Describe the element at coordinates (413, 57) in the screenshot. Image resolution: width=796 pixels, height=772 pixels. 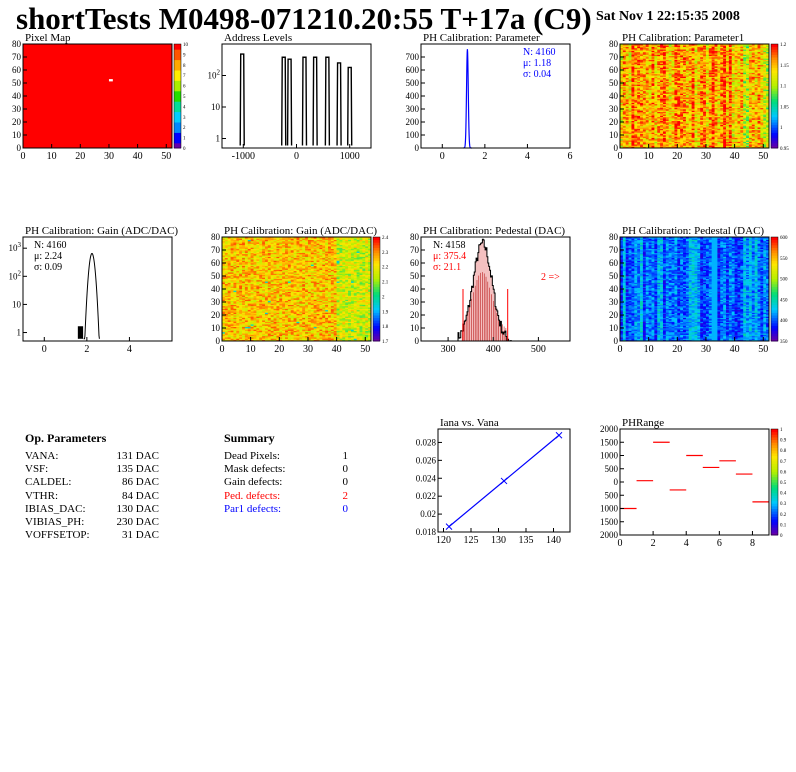
I see `ph_param-ytick-label: 700` at that location.